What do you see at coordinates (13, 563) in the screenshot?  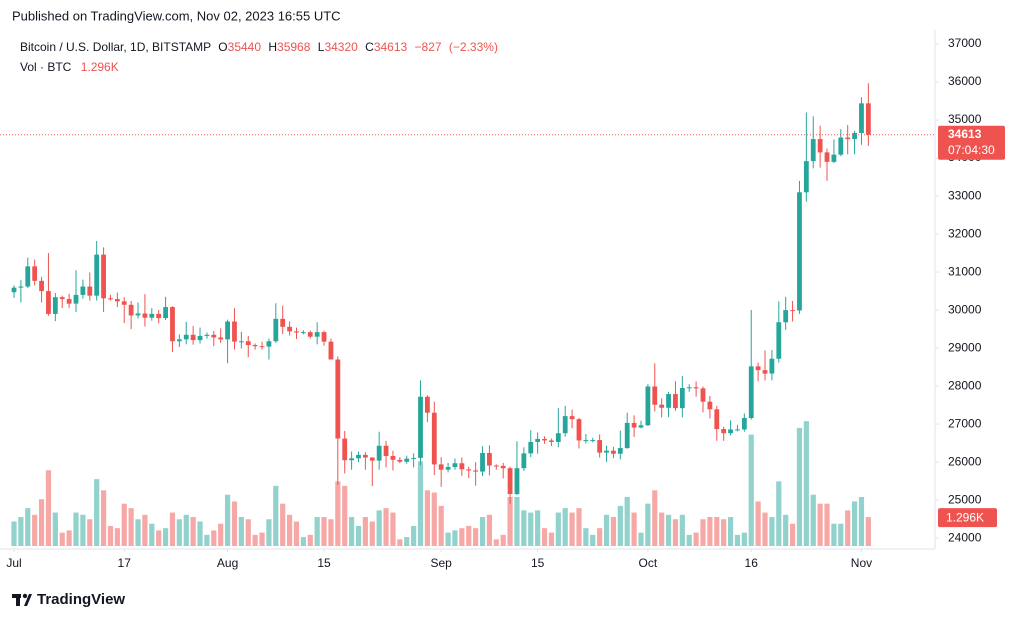 I see `x-tick-label: Jul` at bounding box center [13, 563].